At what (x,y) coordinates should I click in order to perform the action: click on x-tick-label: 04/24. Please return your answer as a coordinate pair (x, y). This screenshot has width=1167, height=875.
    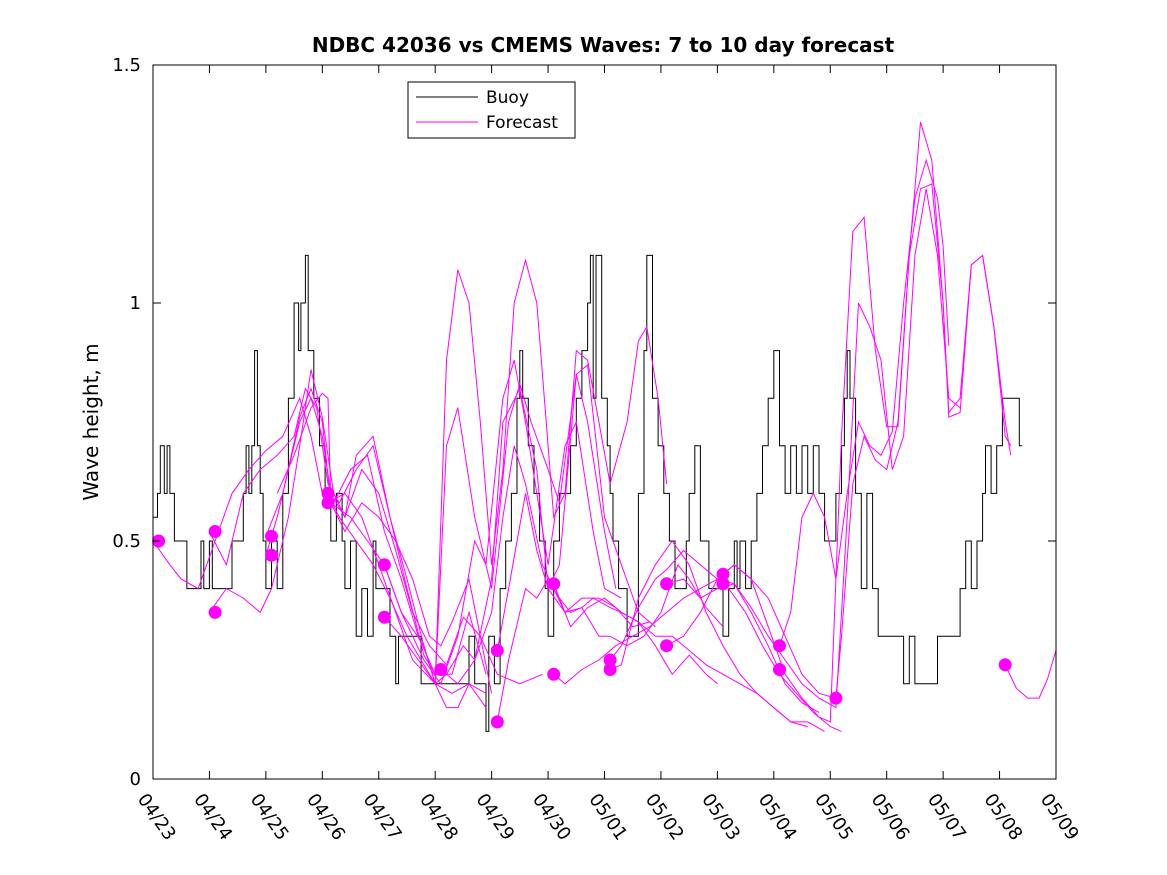
    Looking at the image, I should click on (212, 817).